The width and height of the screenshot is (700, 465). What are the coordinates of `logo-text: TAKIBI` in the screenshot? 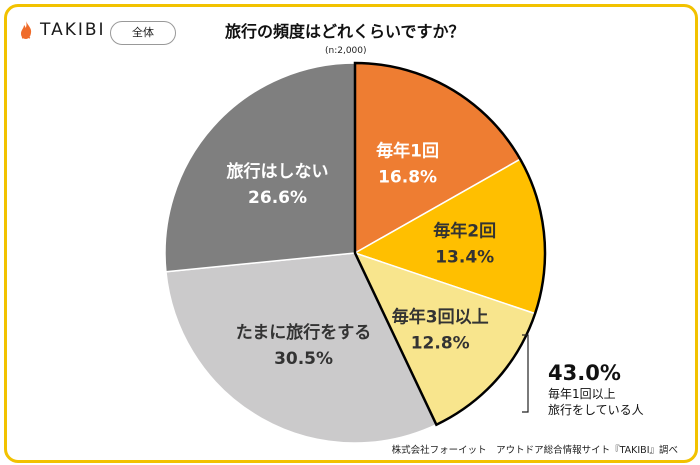 It's located at (73, 30).